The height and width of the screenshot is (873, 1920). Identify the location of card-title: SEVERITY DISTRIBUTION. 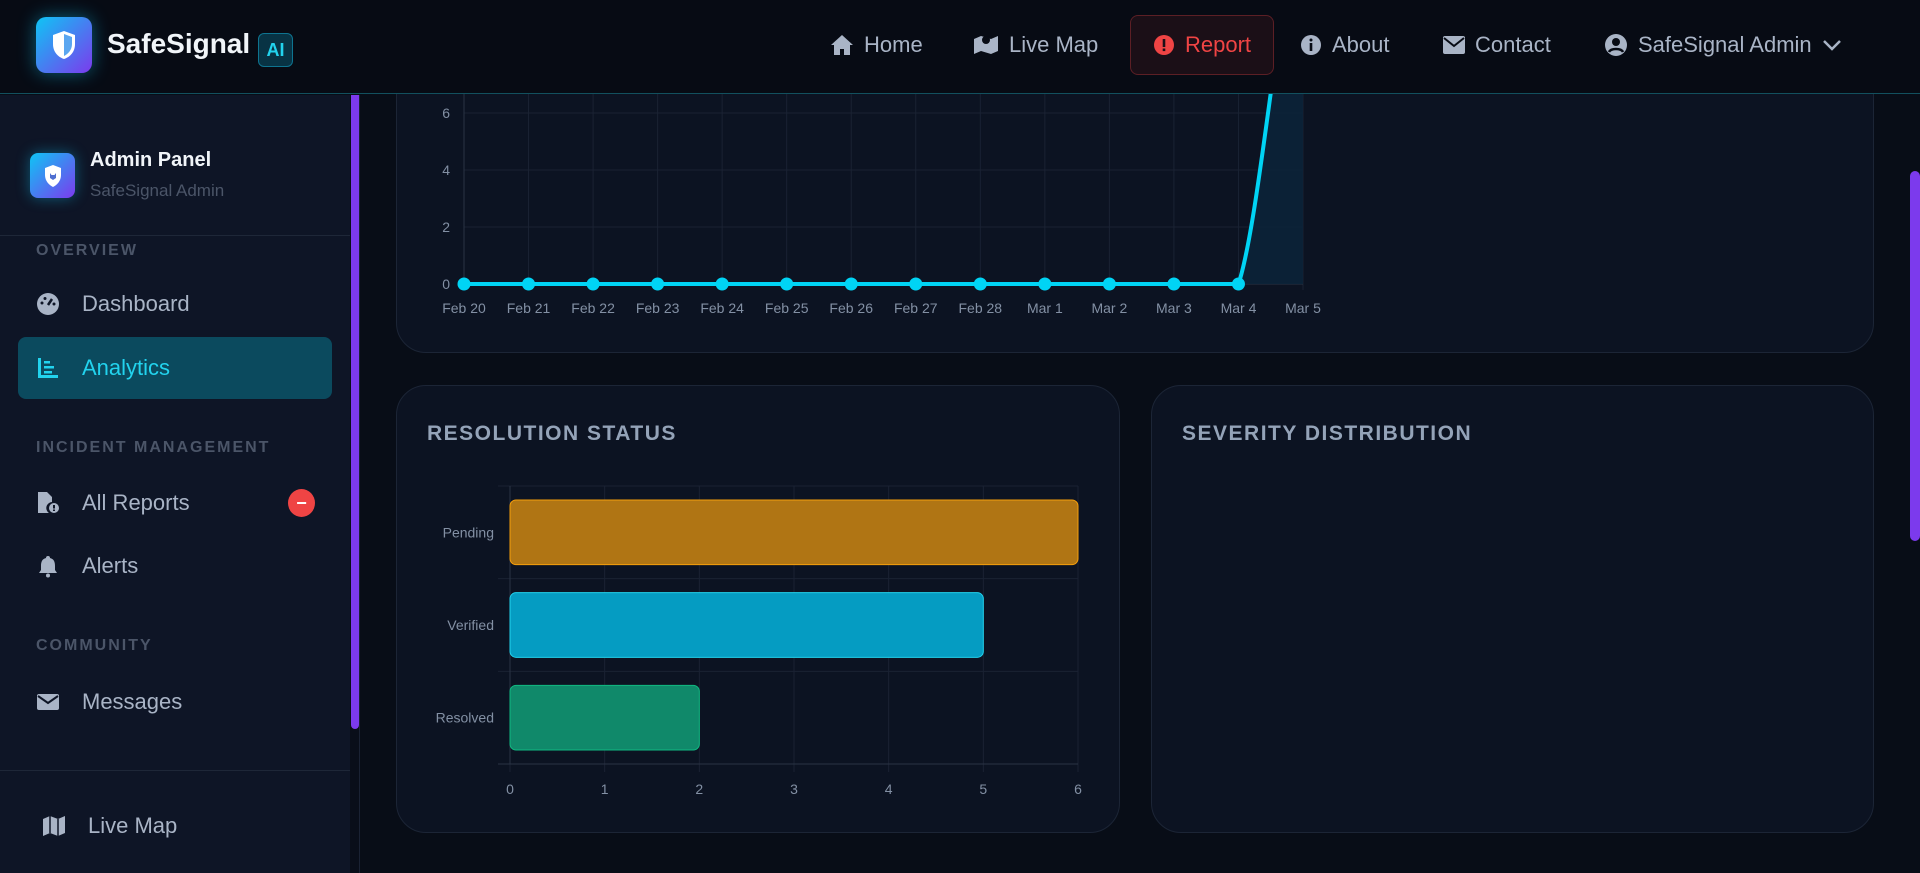
(1327, 433).